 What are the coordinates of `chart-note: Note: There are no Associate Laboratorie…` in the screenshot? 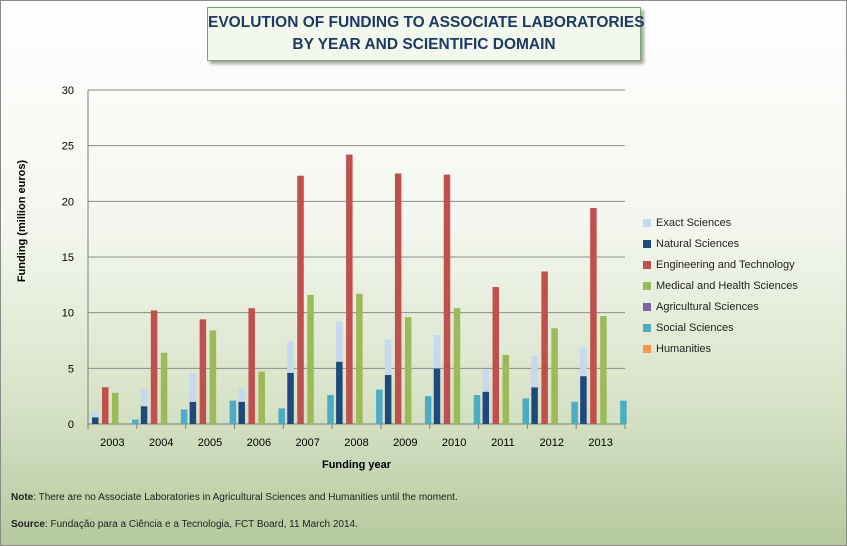 It's located at (234, 497).